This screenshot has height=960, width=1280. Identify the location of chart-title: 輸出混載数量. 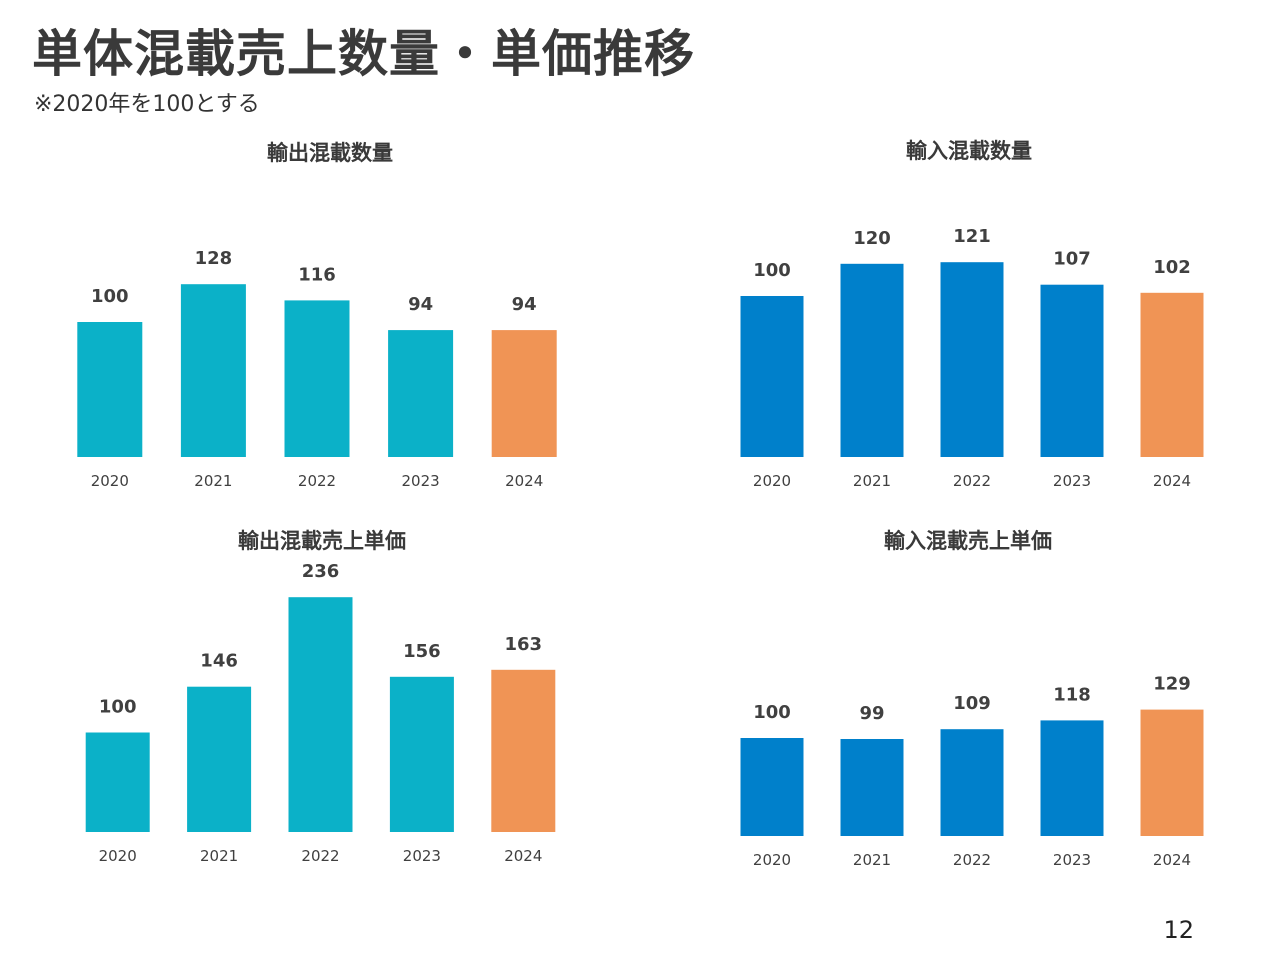
(330, 153).